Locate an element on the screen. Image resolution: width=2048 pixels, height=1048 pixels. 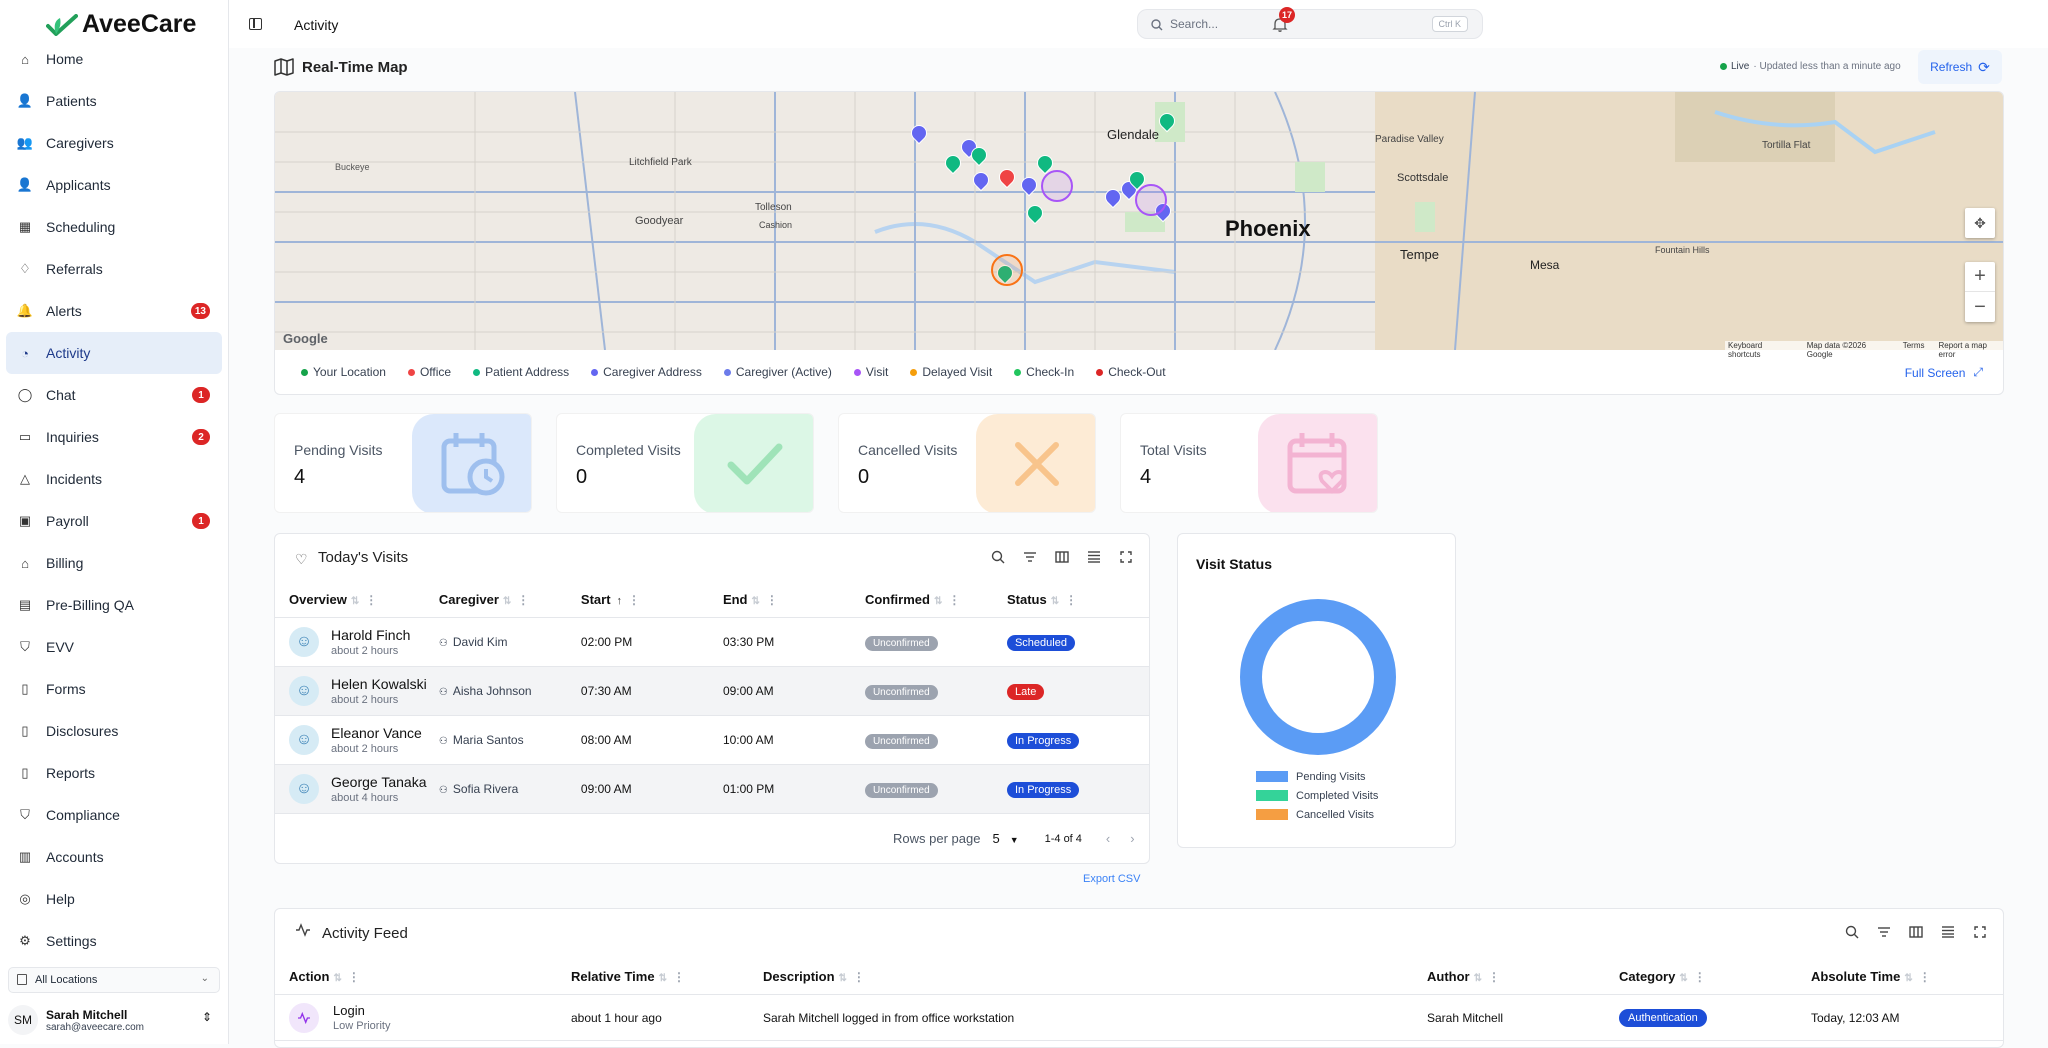
sidebar-item-scheduling: ▦ Scheduling is located at coordinates (114, 227).